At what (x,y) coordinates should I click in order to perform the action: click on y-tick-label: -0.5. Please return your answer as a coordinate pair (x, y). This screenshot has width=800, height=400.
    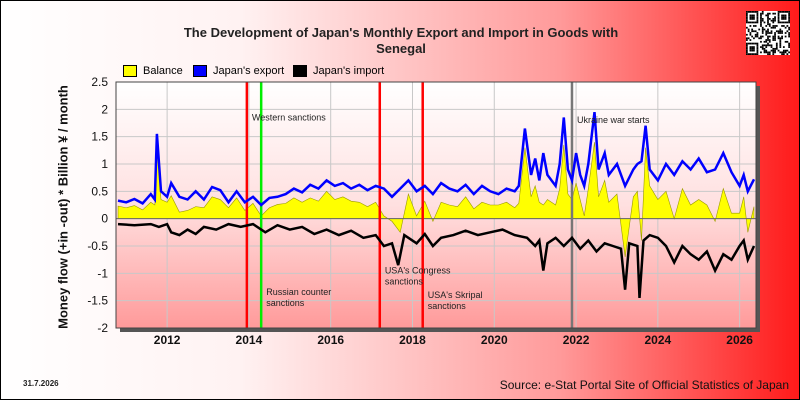
    Looking at the image, I should click on (97, 246).